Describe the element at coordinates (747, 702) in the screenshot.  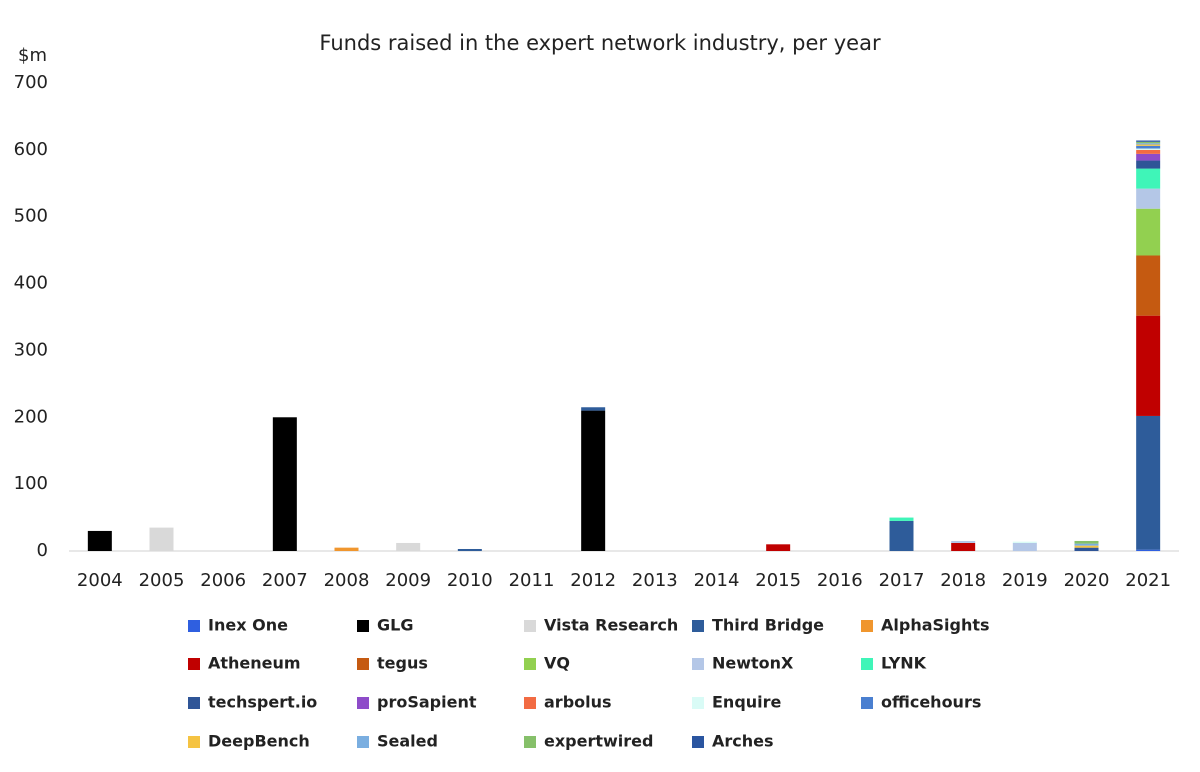
I see `legend-label: Enquire` at that location.